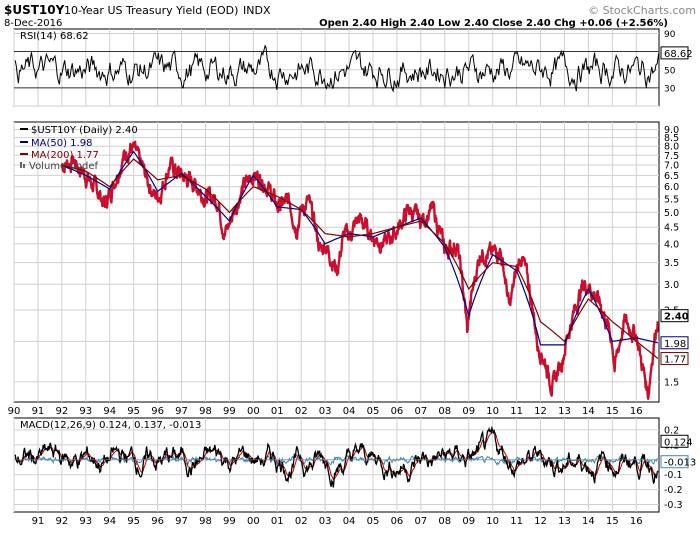 The height and width of the screenshot is (534, 700). Describe the element at coordinates (349, 411) in the screenshot. I see `x-tick-label: 04` at that location.